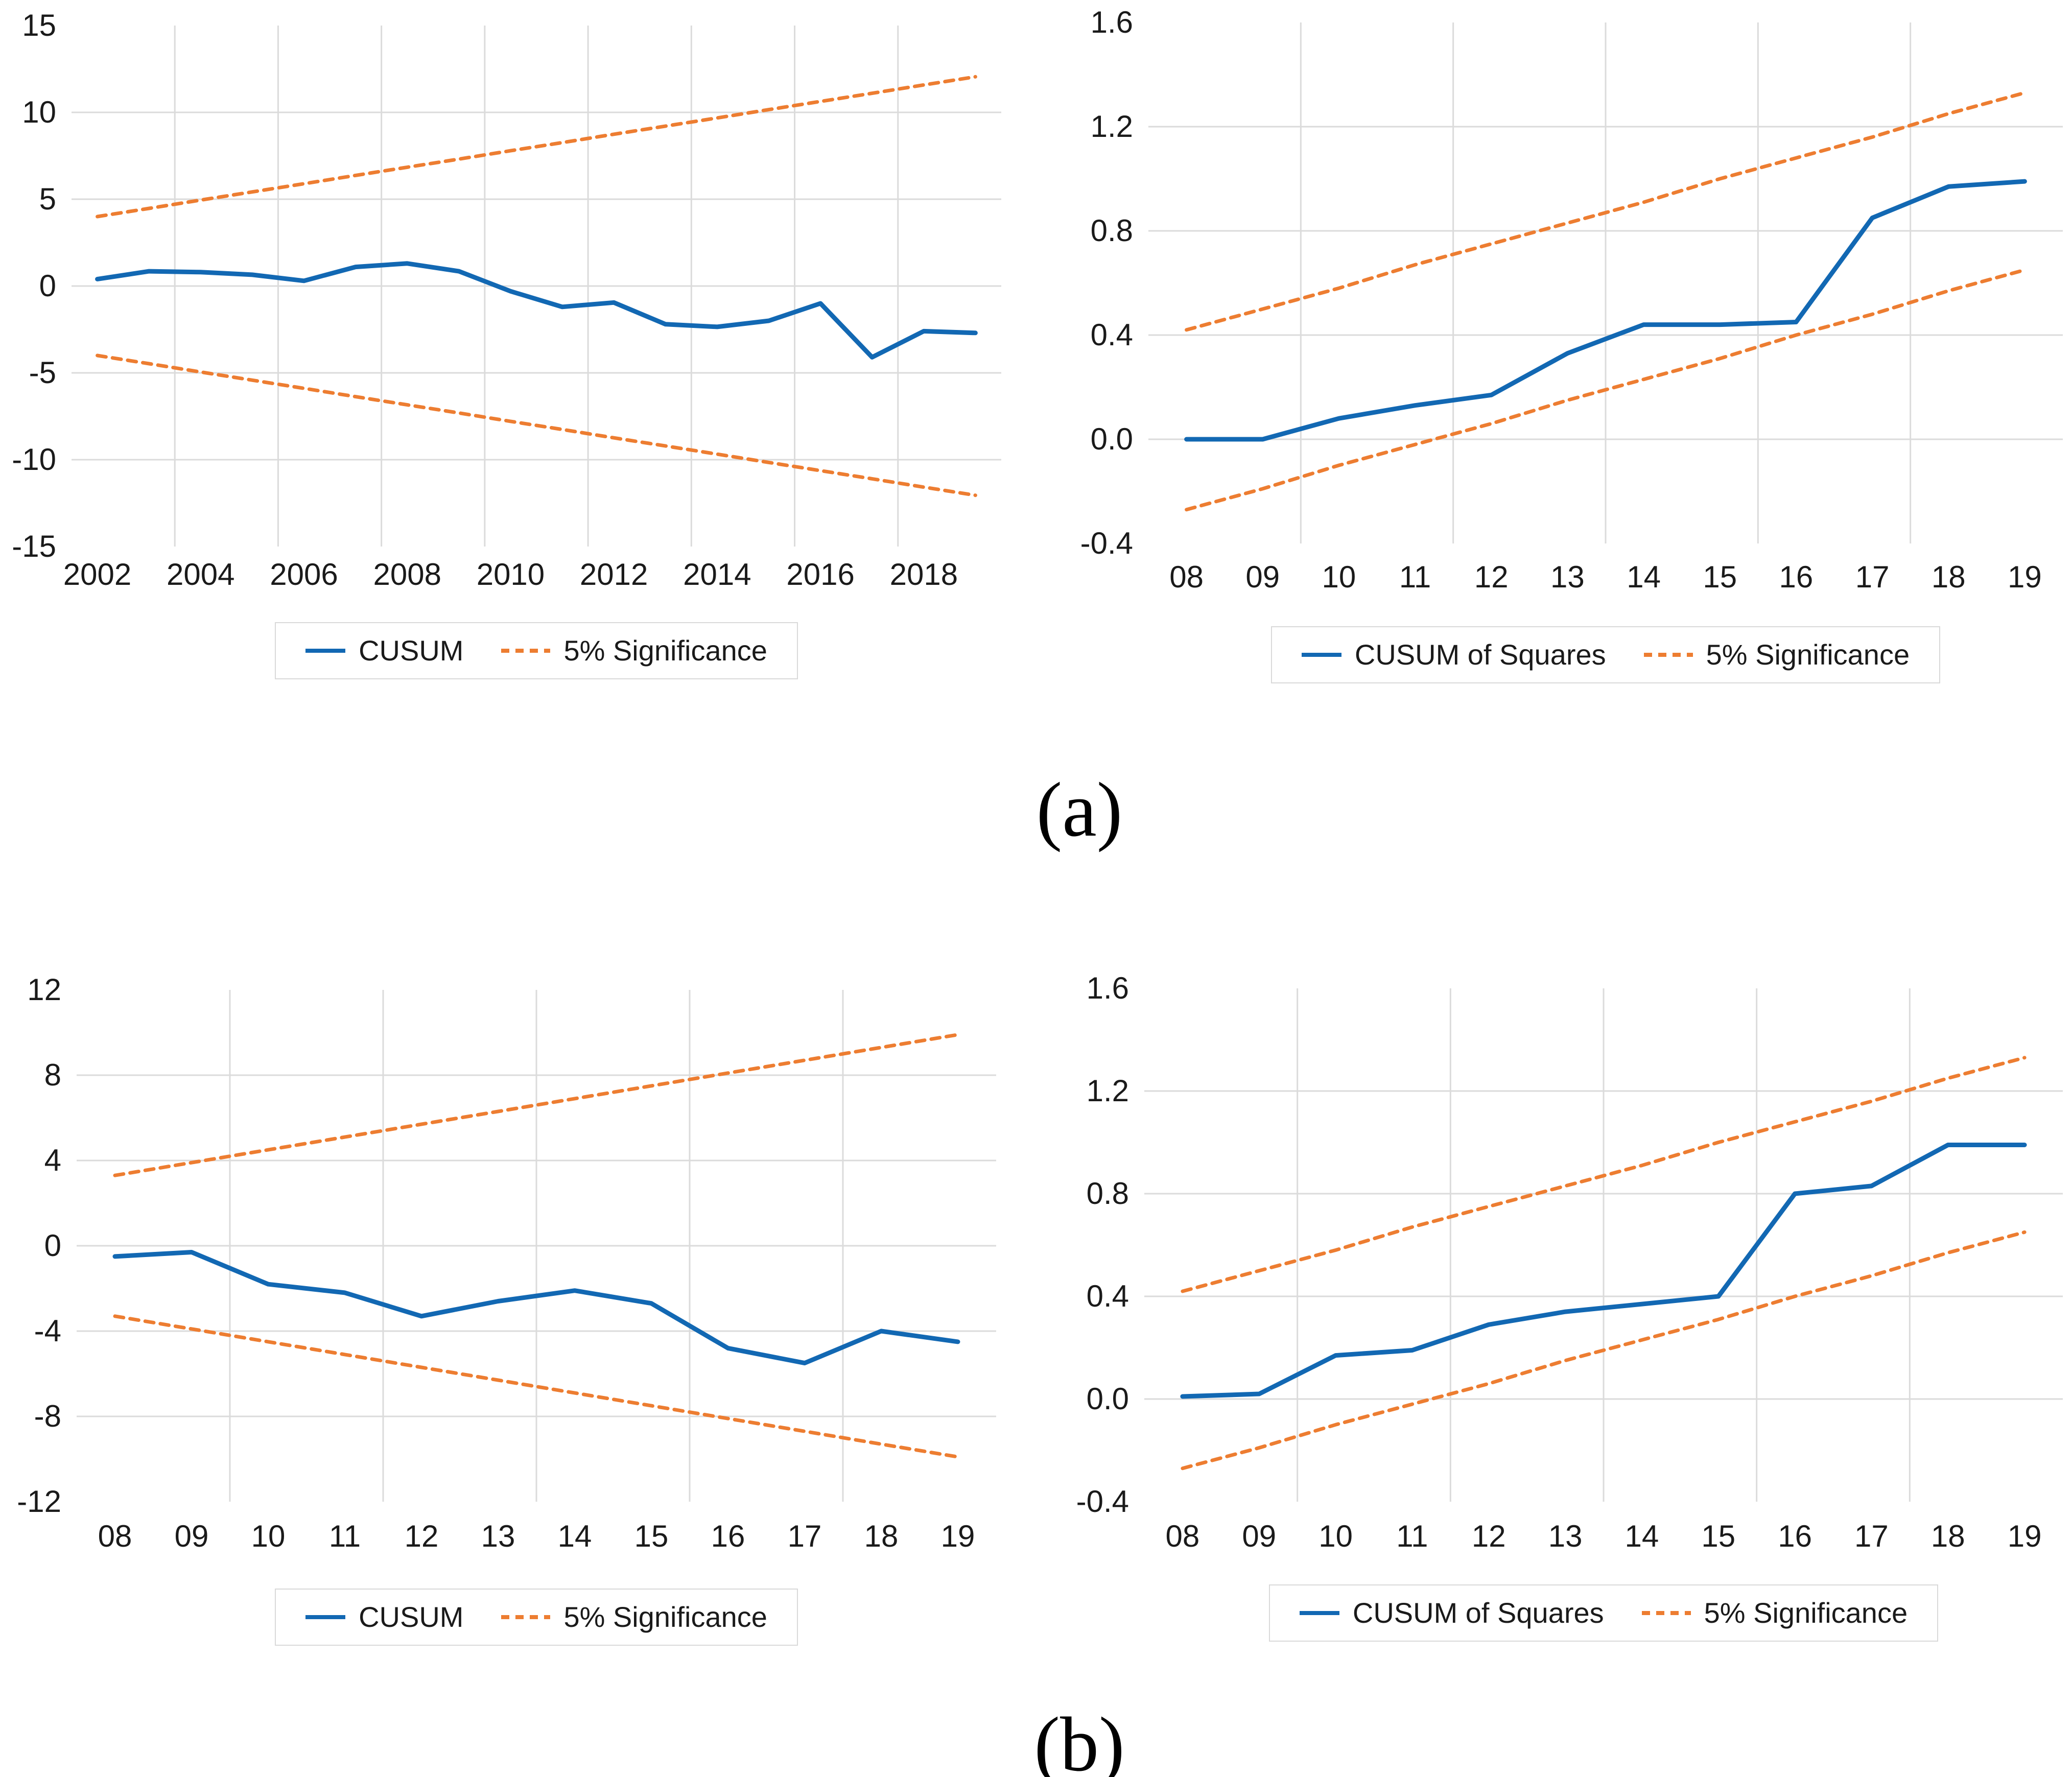  I want to click on cusum-chart-a, so click(537, 286).